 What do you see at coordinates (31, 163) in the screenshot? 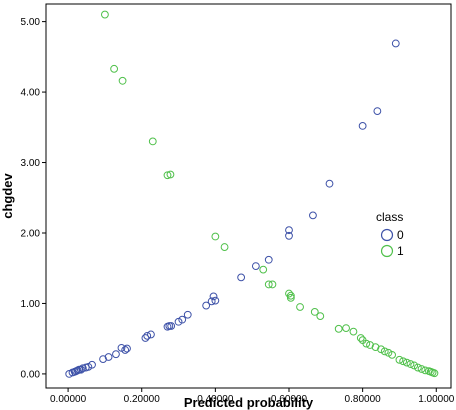
I see `y-tick-label: 3.00` at bounding box center [31, 163].